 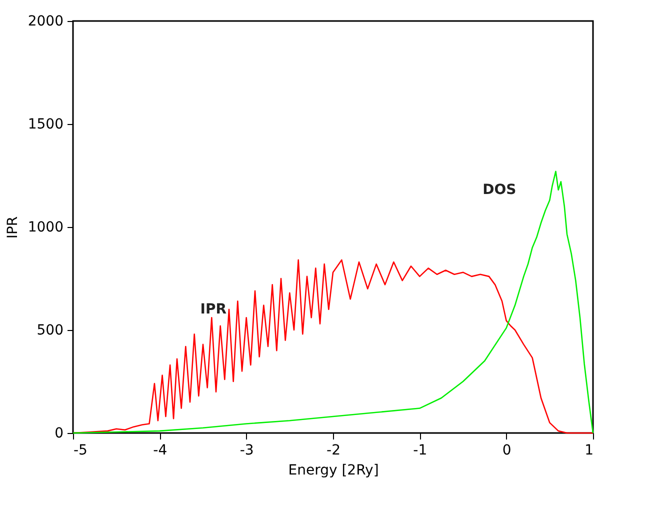 I want to click on text: DOS, so click(x=499, y=190).